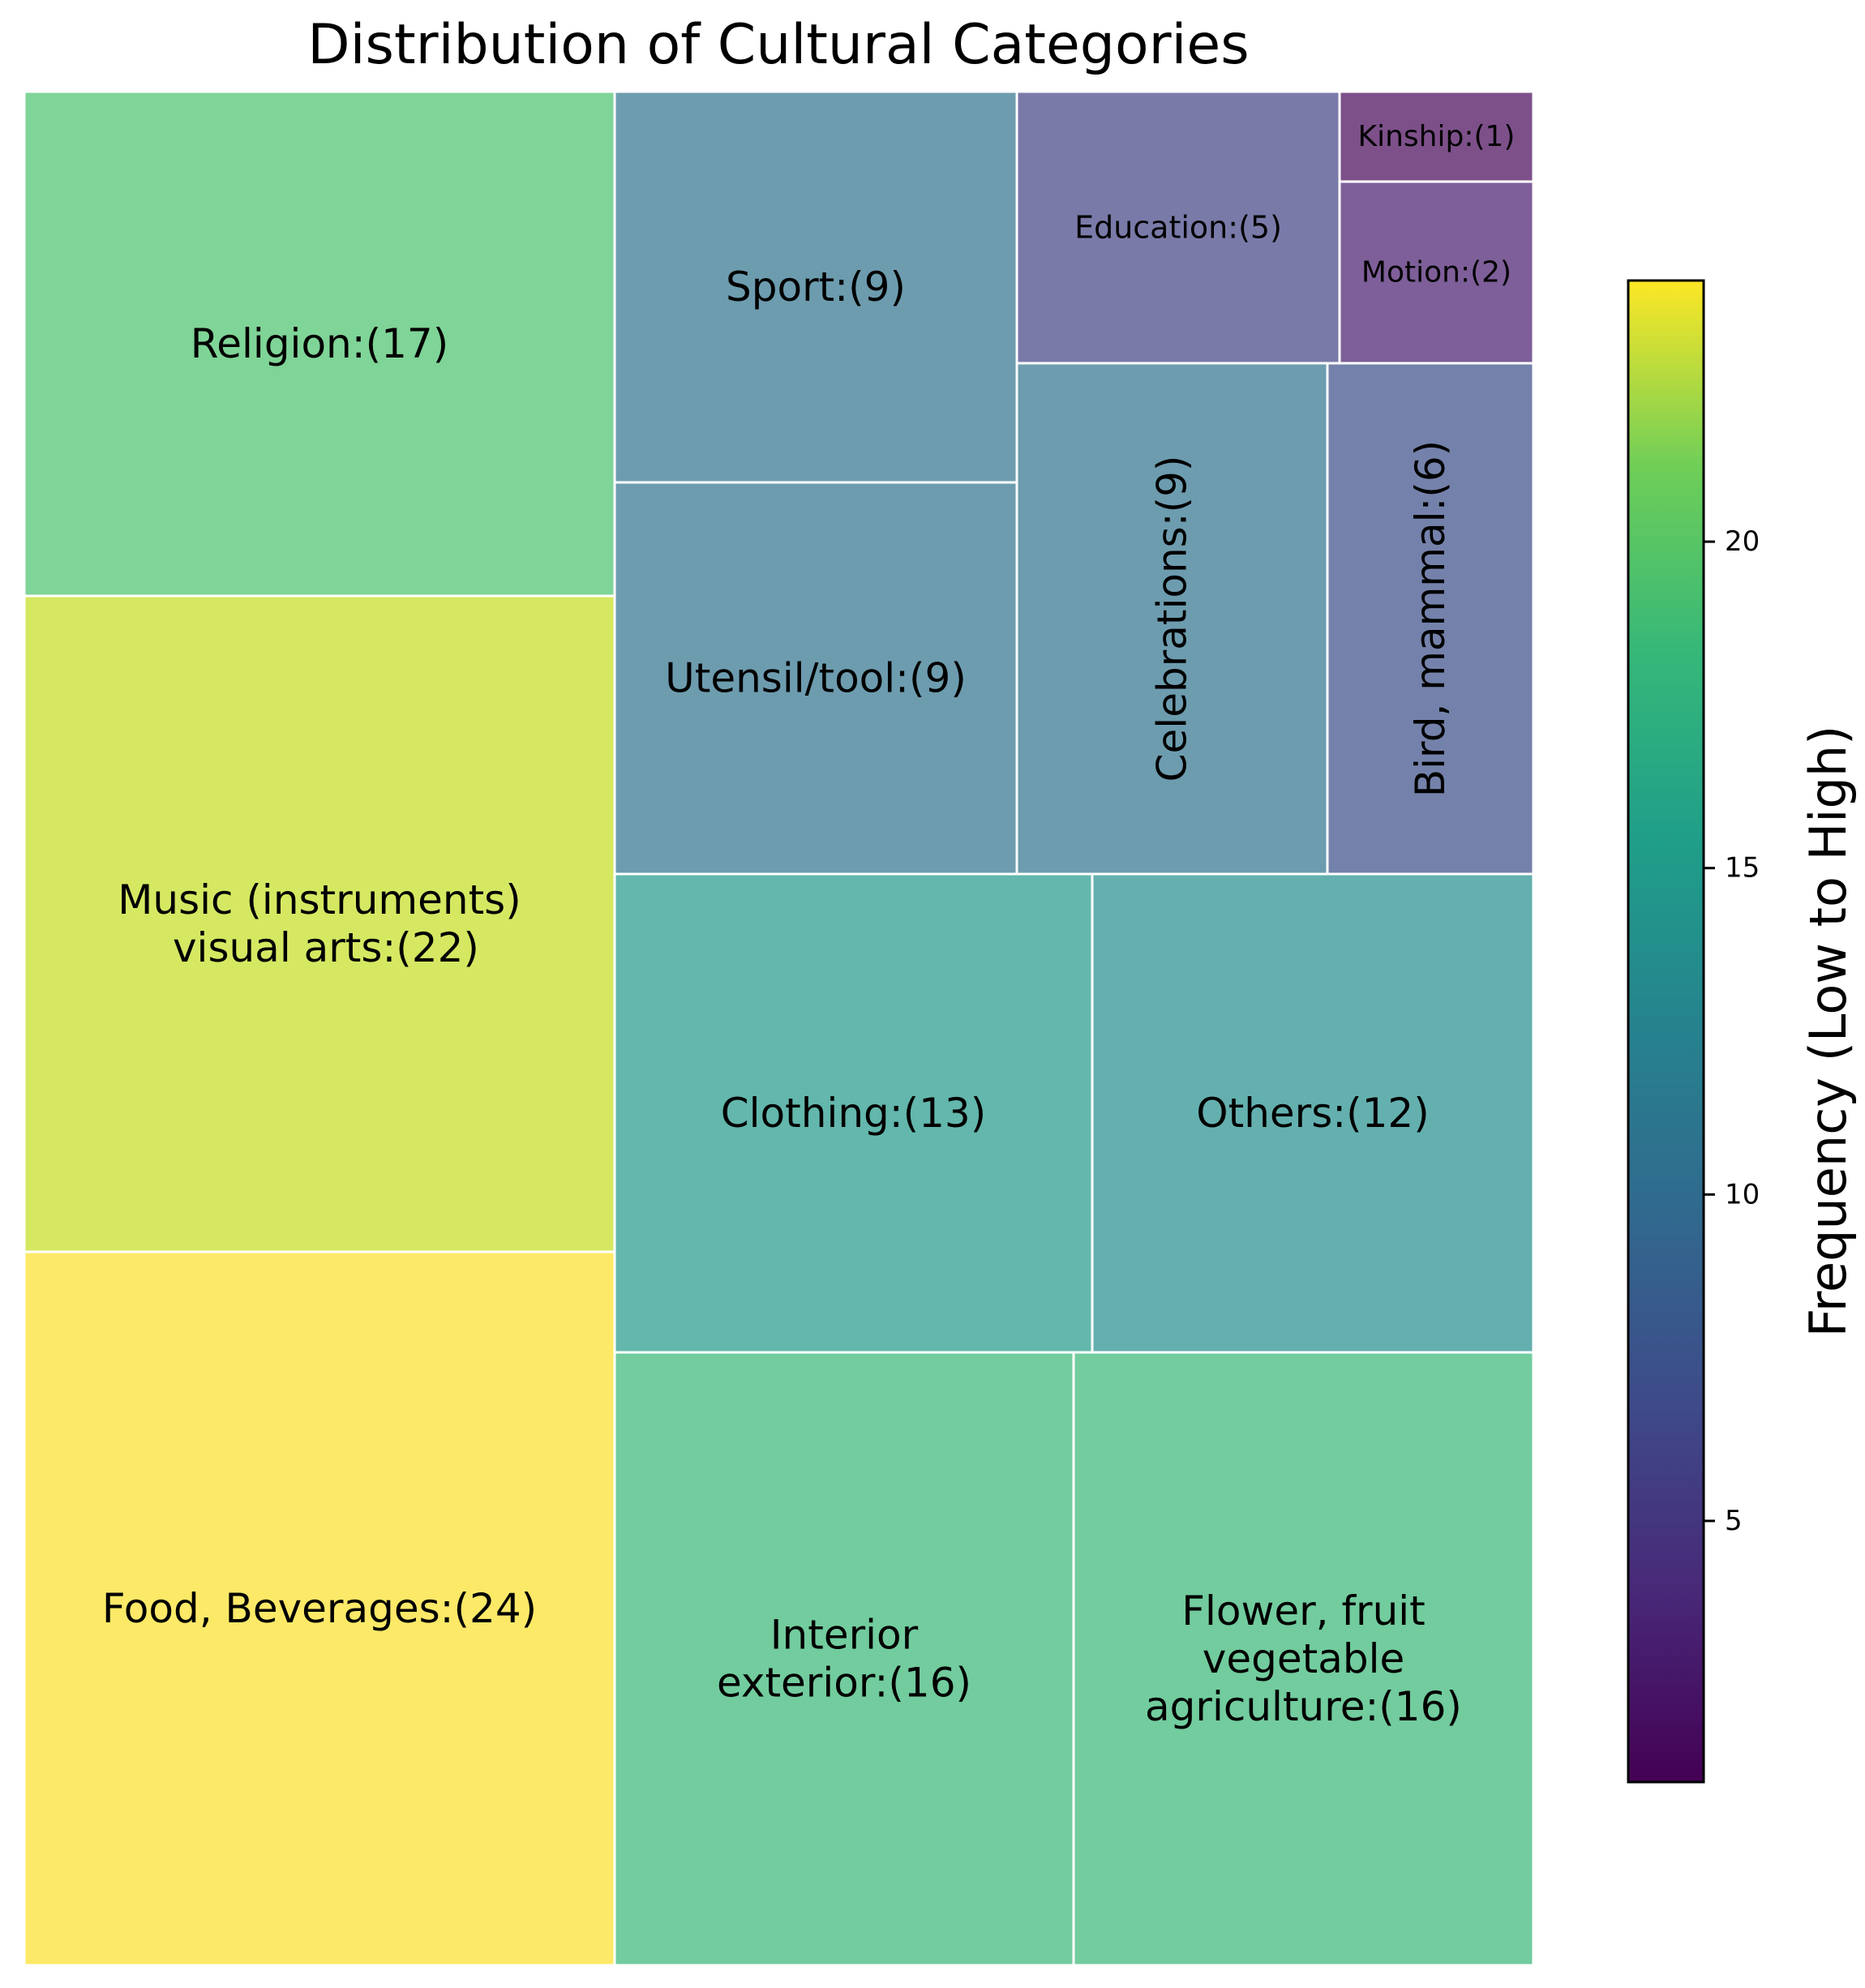 Image resolution: width=1865 pixels, height=1988 pixels. I want to click on treemap-label-line: exterior:(16), so click(844, 1683).